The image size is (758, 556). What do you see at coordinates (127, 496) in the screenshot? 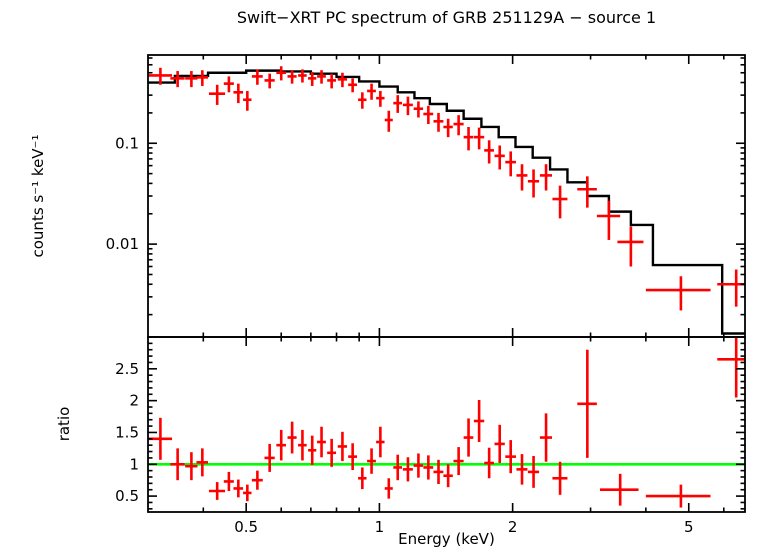
I see `y-tick-label-ratio: 0.5` at bounding box center [127, 496].